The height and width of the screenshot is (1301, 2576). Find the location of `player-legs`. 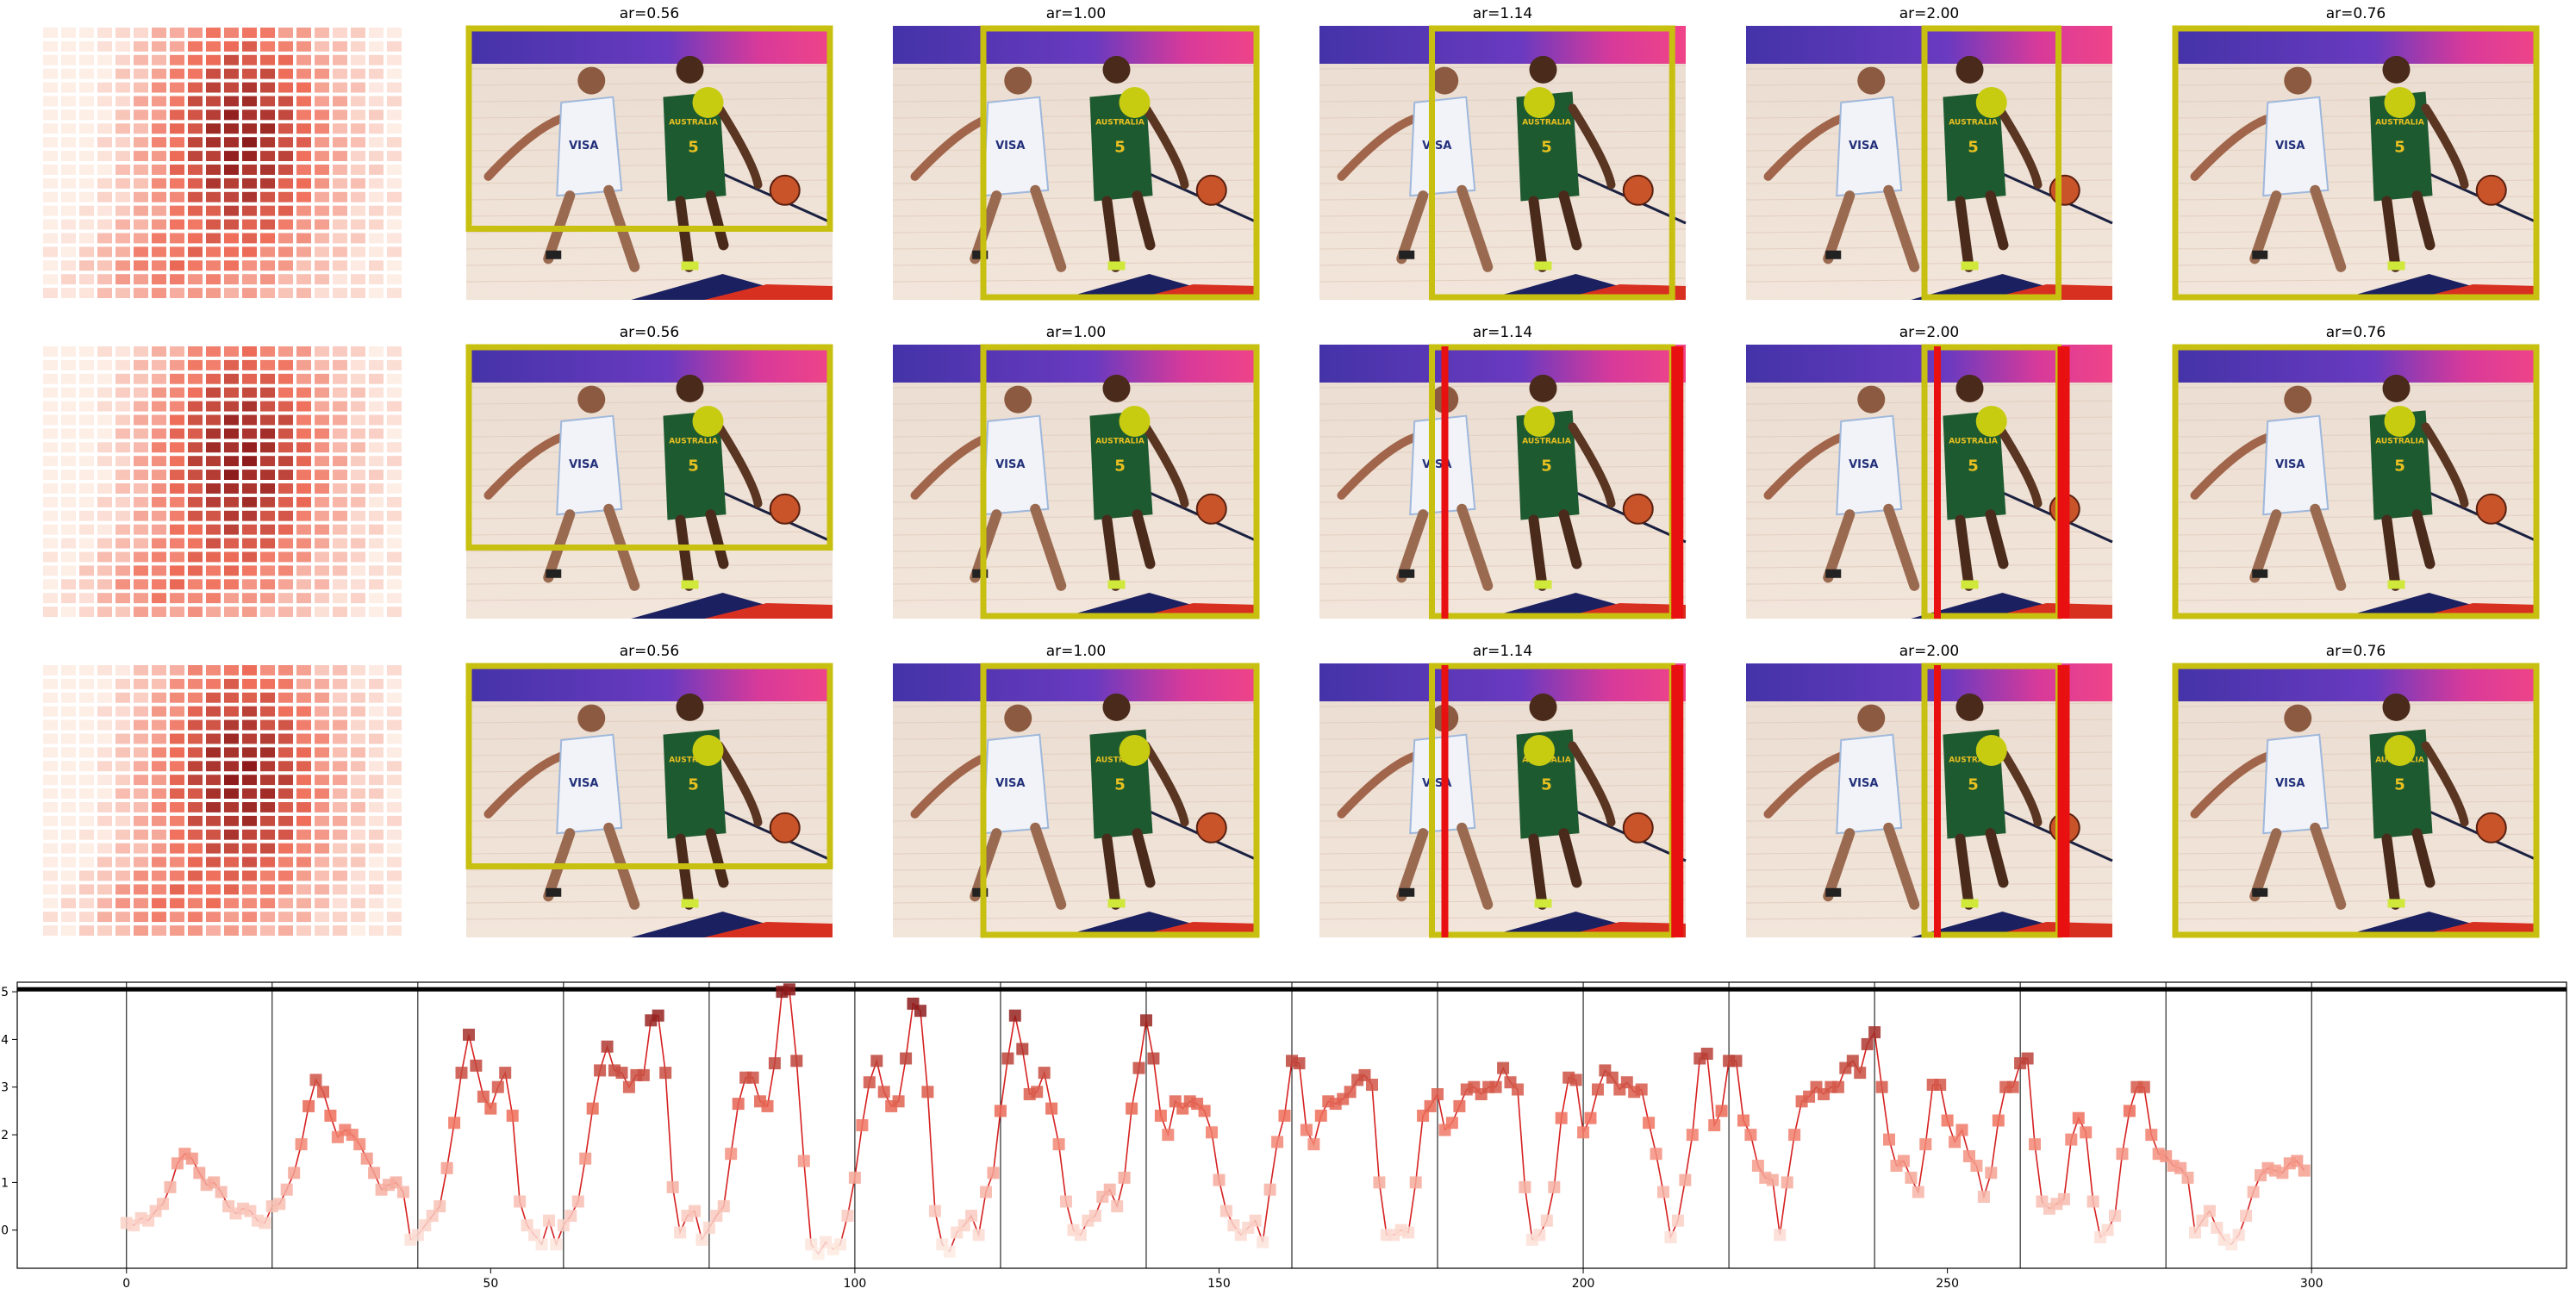

player-legs is located at coordinates (1982, 231).